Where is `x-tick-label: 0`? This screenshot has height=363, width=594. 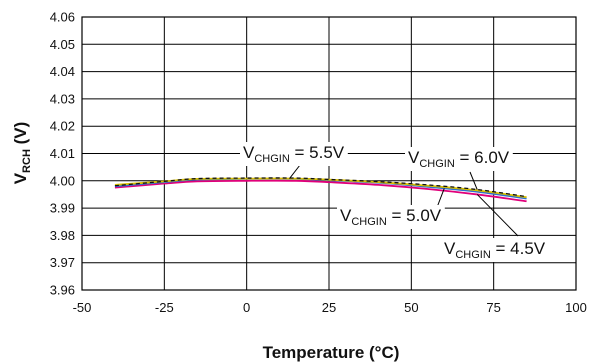 x-tick-label: 0 is located at coordinates (246, 307).